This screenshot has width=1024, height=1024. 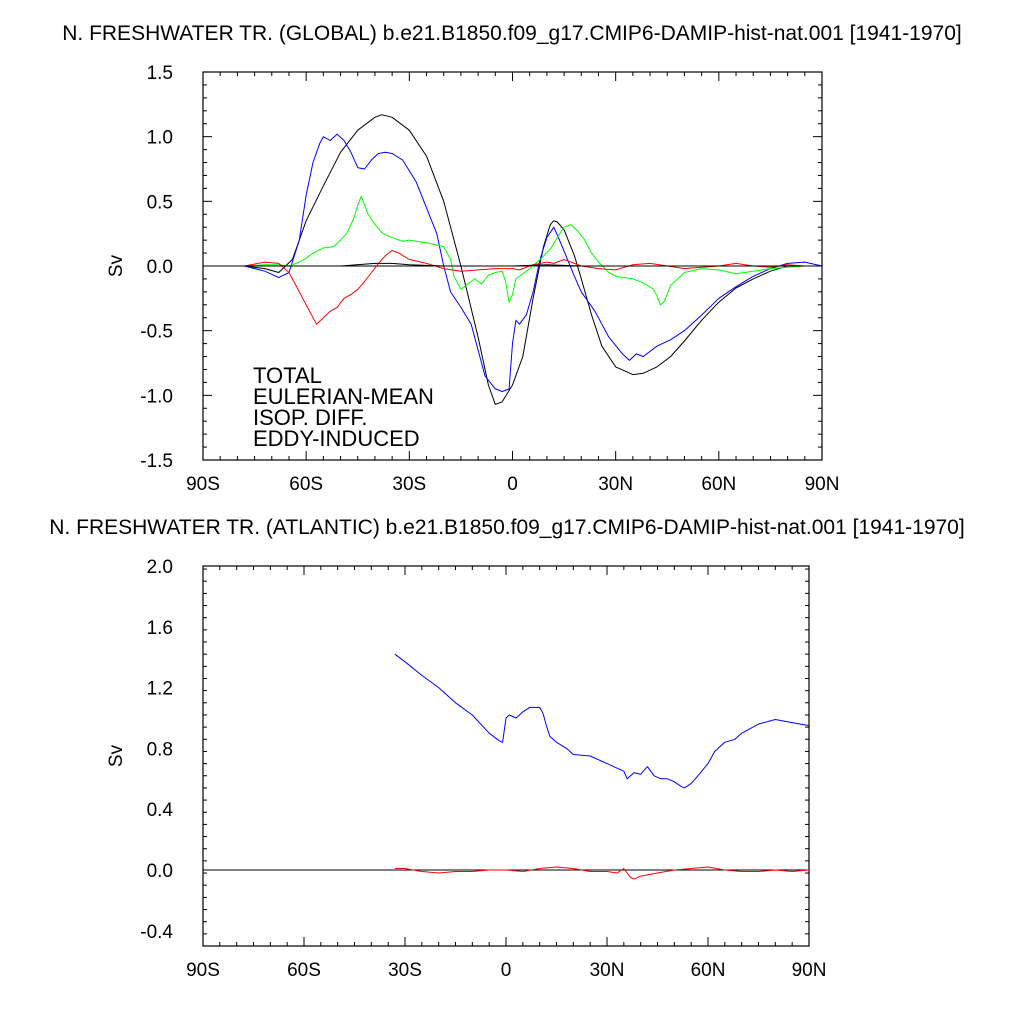 What do you see at coordinates (336, 438) in the screenshot?
I see `legend-entry-eddy-induced: EDDY-INDUCED` at bounding box center [336, 438].